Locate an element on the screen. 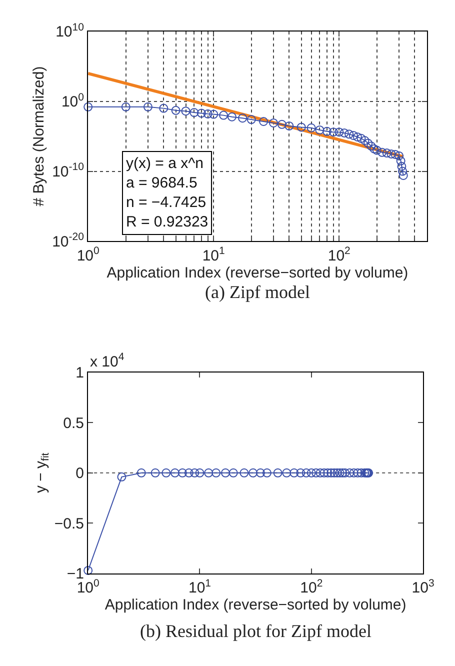 Image resolution: width=455 pixels, height=666 pixels. text: (b) Residual plot for Zipf model is located at coordinates (256, 631).